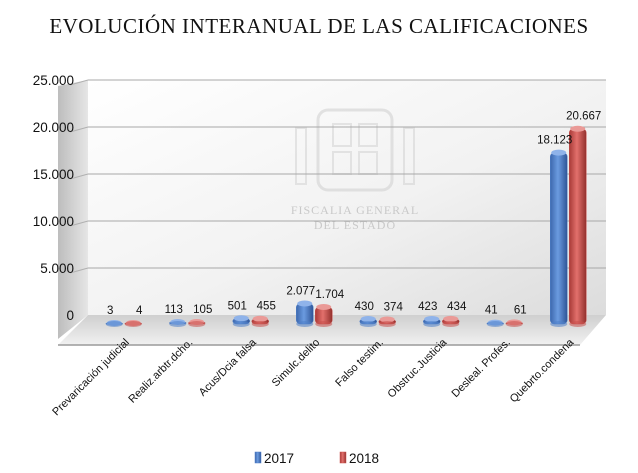 Image resolution: width=638 pixels, height=473 pixels. Describe the element at coordinates (316, 458) in the screenshot. I see `legend: 2017 2018` at that location.